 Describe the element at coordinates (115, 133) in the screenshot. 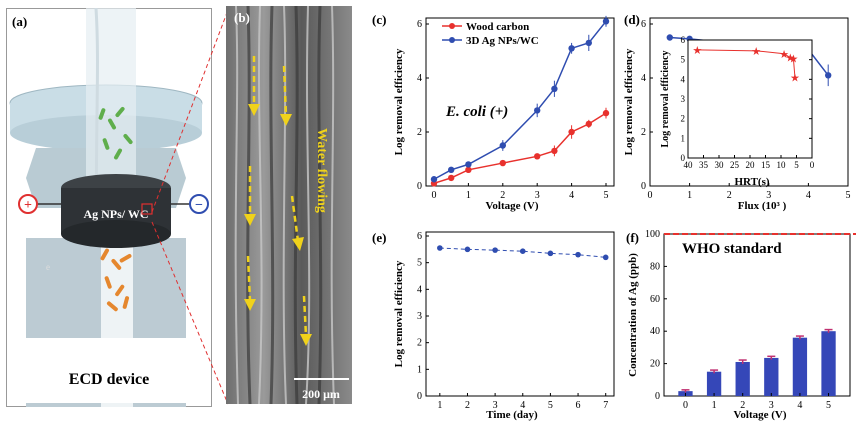

I see `bacteria-green-icon` at that location.